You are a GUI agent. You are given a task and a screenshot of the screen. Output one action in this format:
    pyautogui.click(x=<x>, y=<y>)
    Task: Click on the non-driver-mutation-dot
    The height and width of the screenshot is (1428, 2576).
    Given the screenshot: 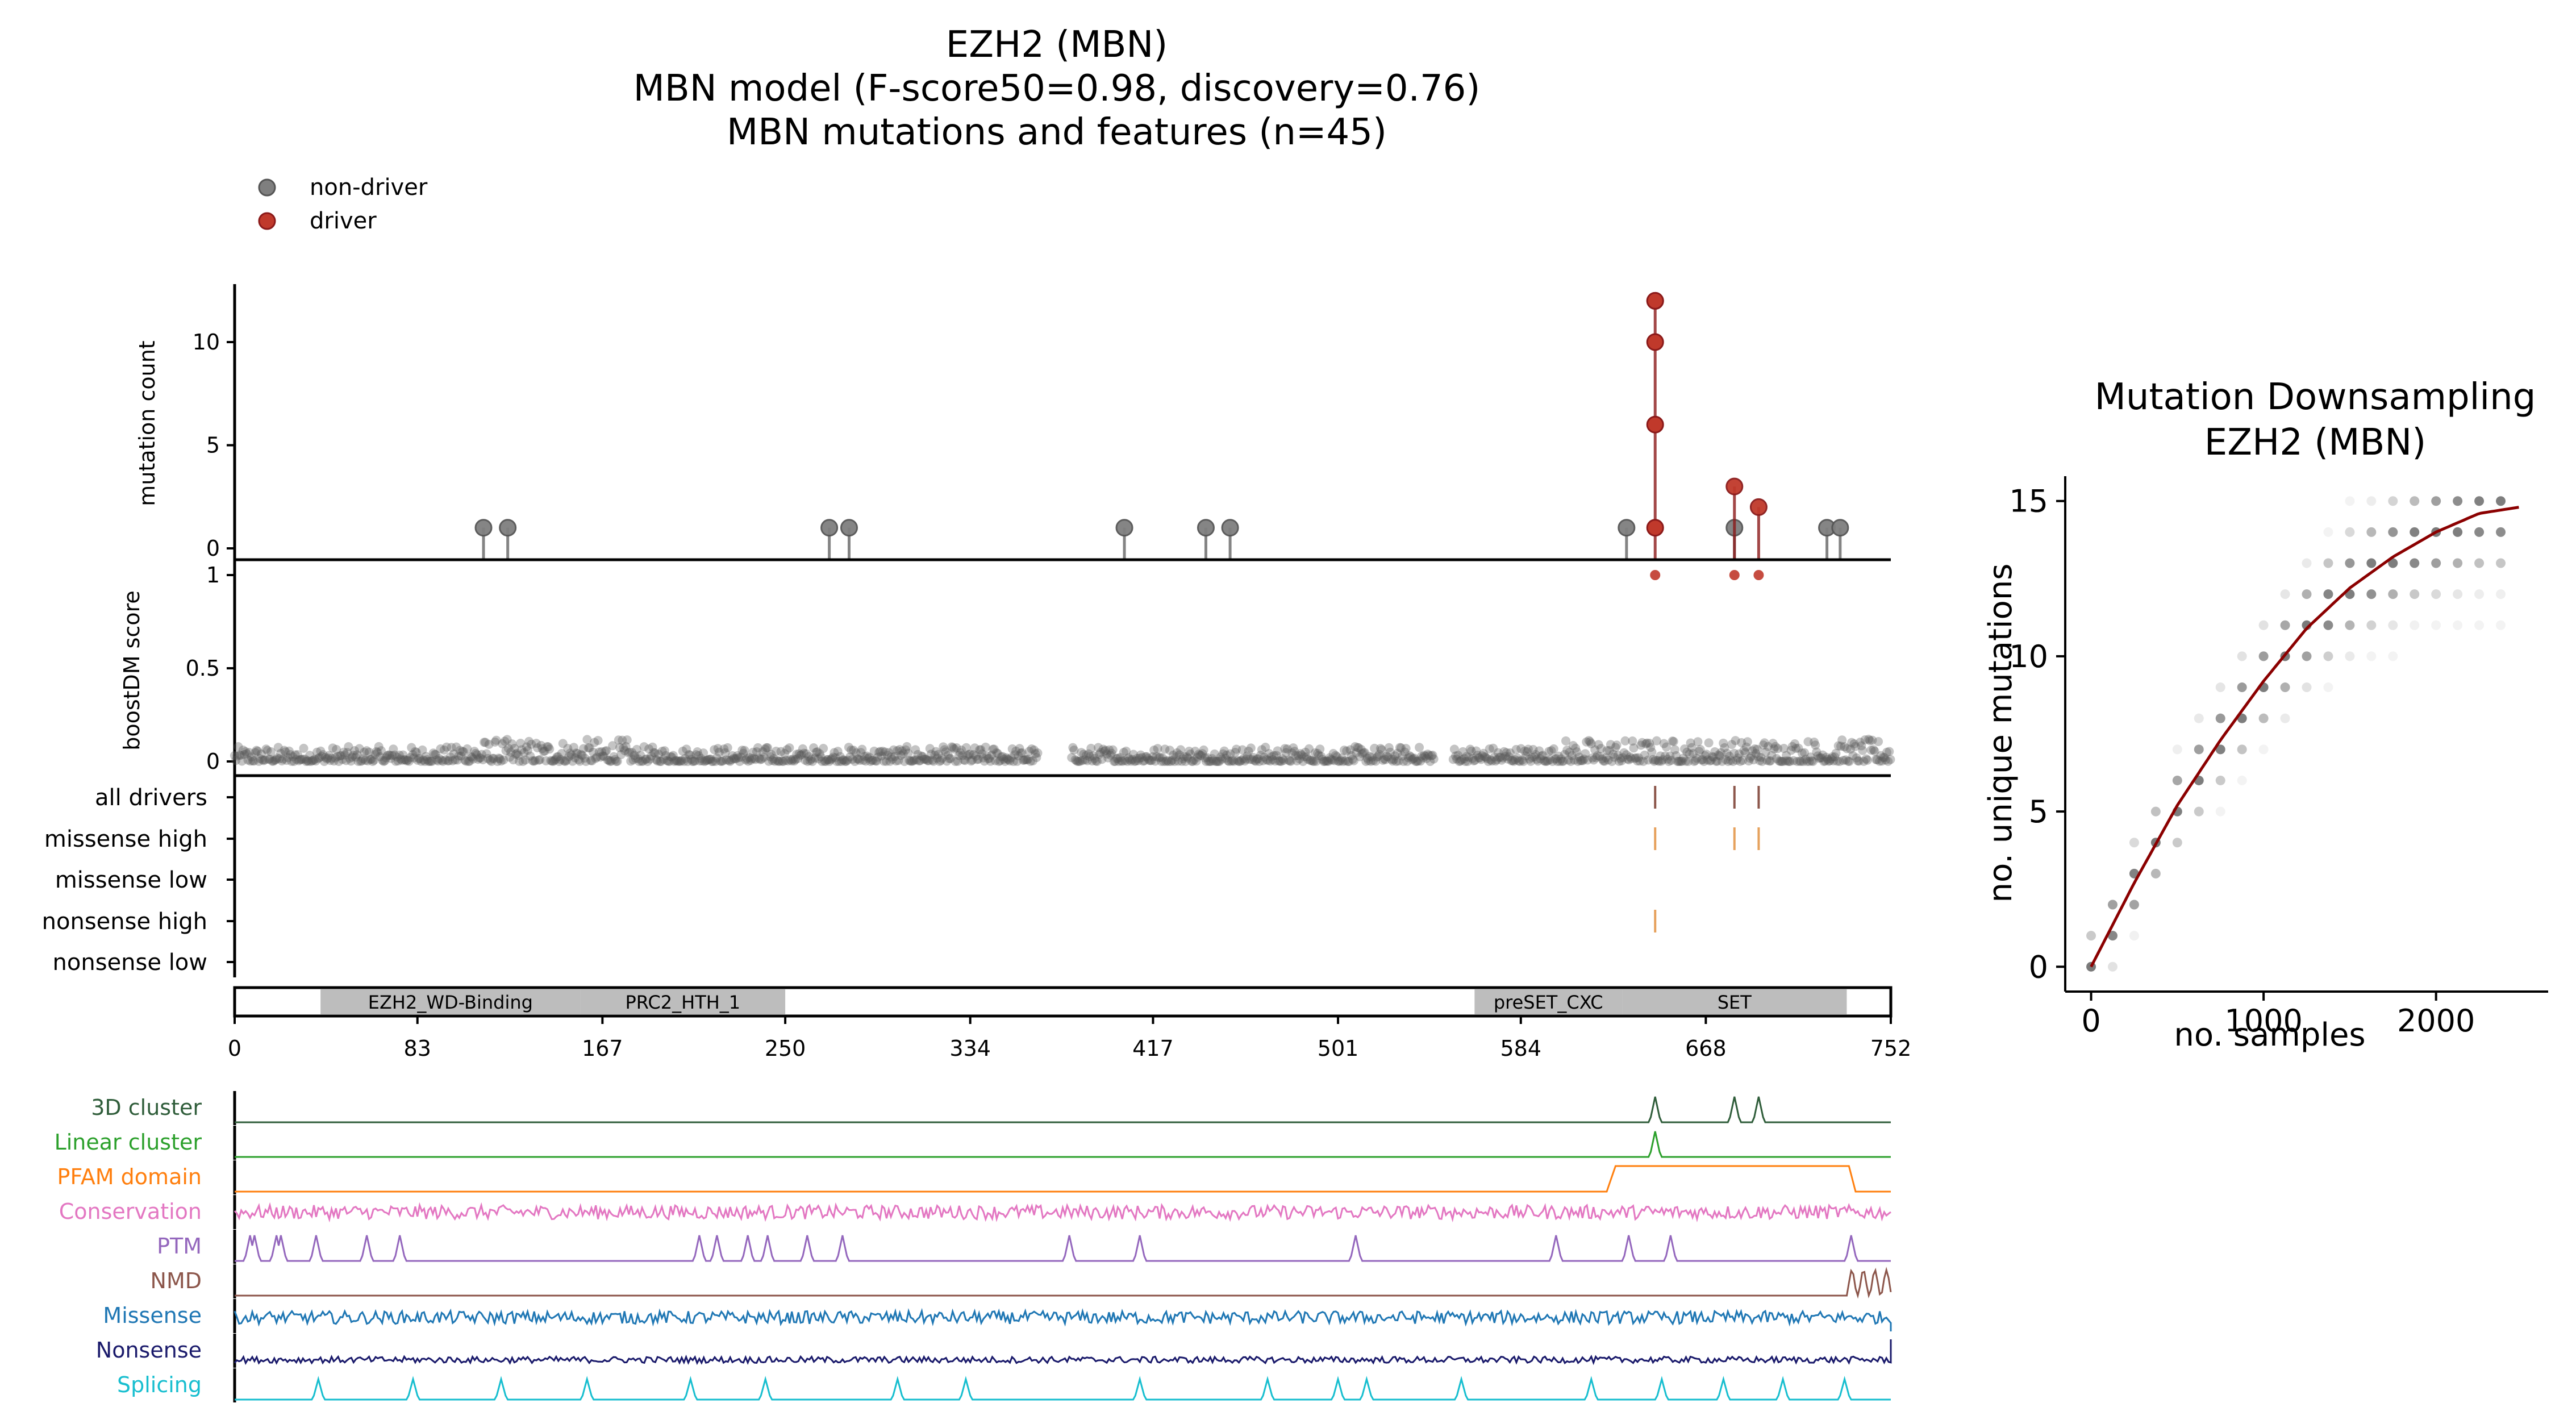 What is the action you would take?
    pyautogui.click(x=508, y=528)
    